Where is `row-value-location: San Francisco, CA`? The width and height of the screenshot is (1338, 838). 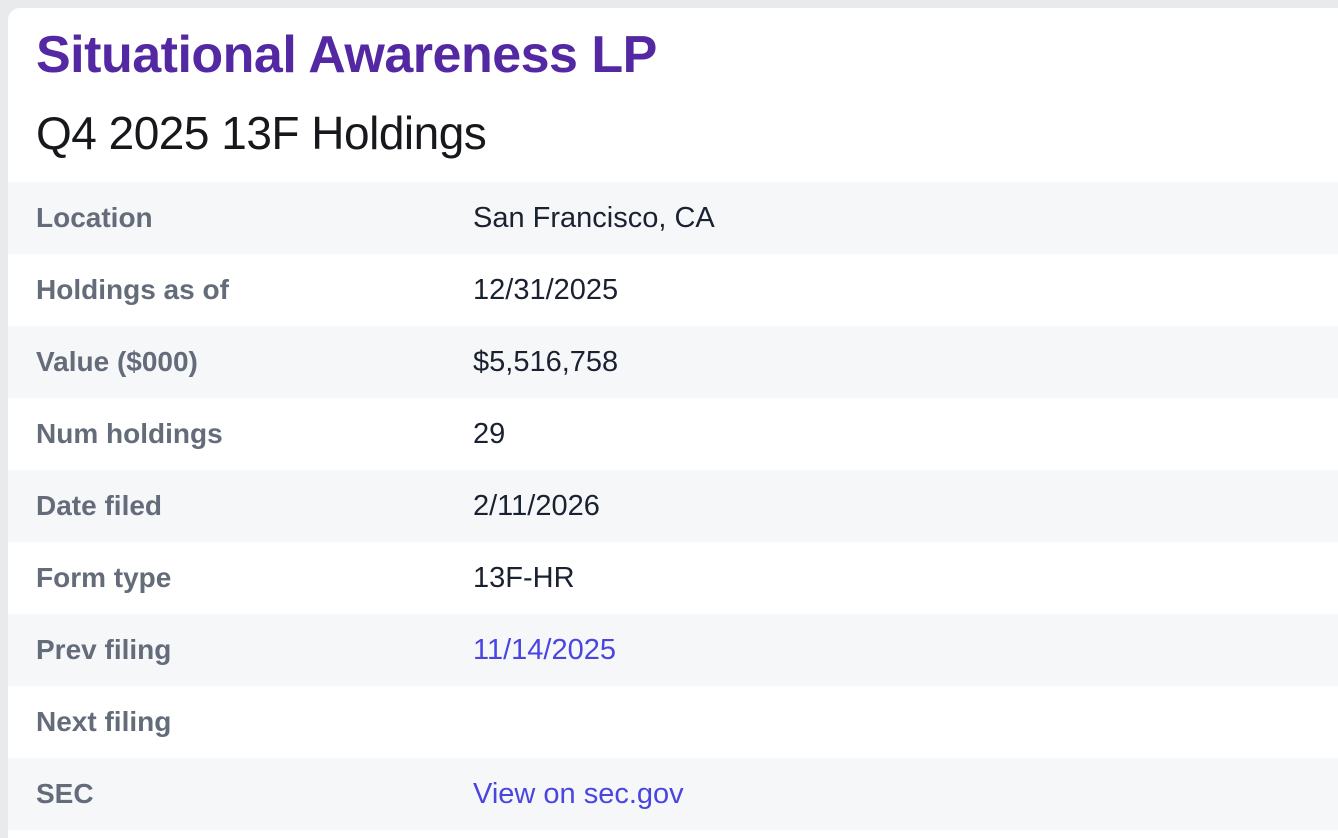 row-value-location: San Francisco, CA is located at coordinates (594, 217).